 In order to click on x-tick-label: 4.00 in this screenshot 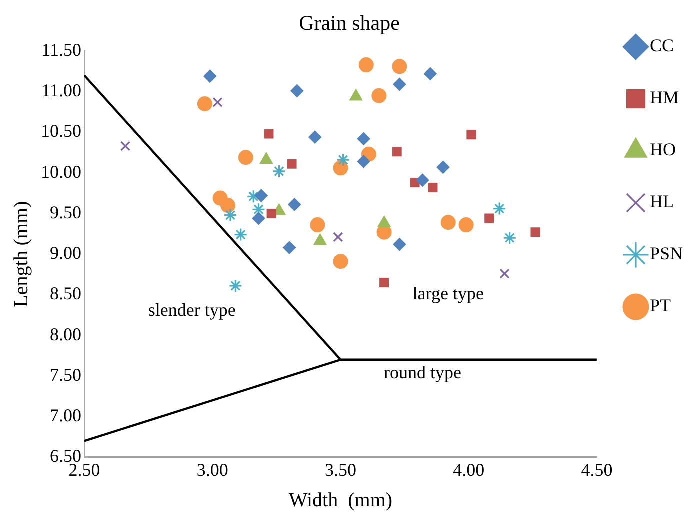, I will do `click(469, 470)`.